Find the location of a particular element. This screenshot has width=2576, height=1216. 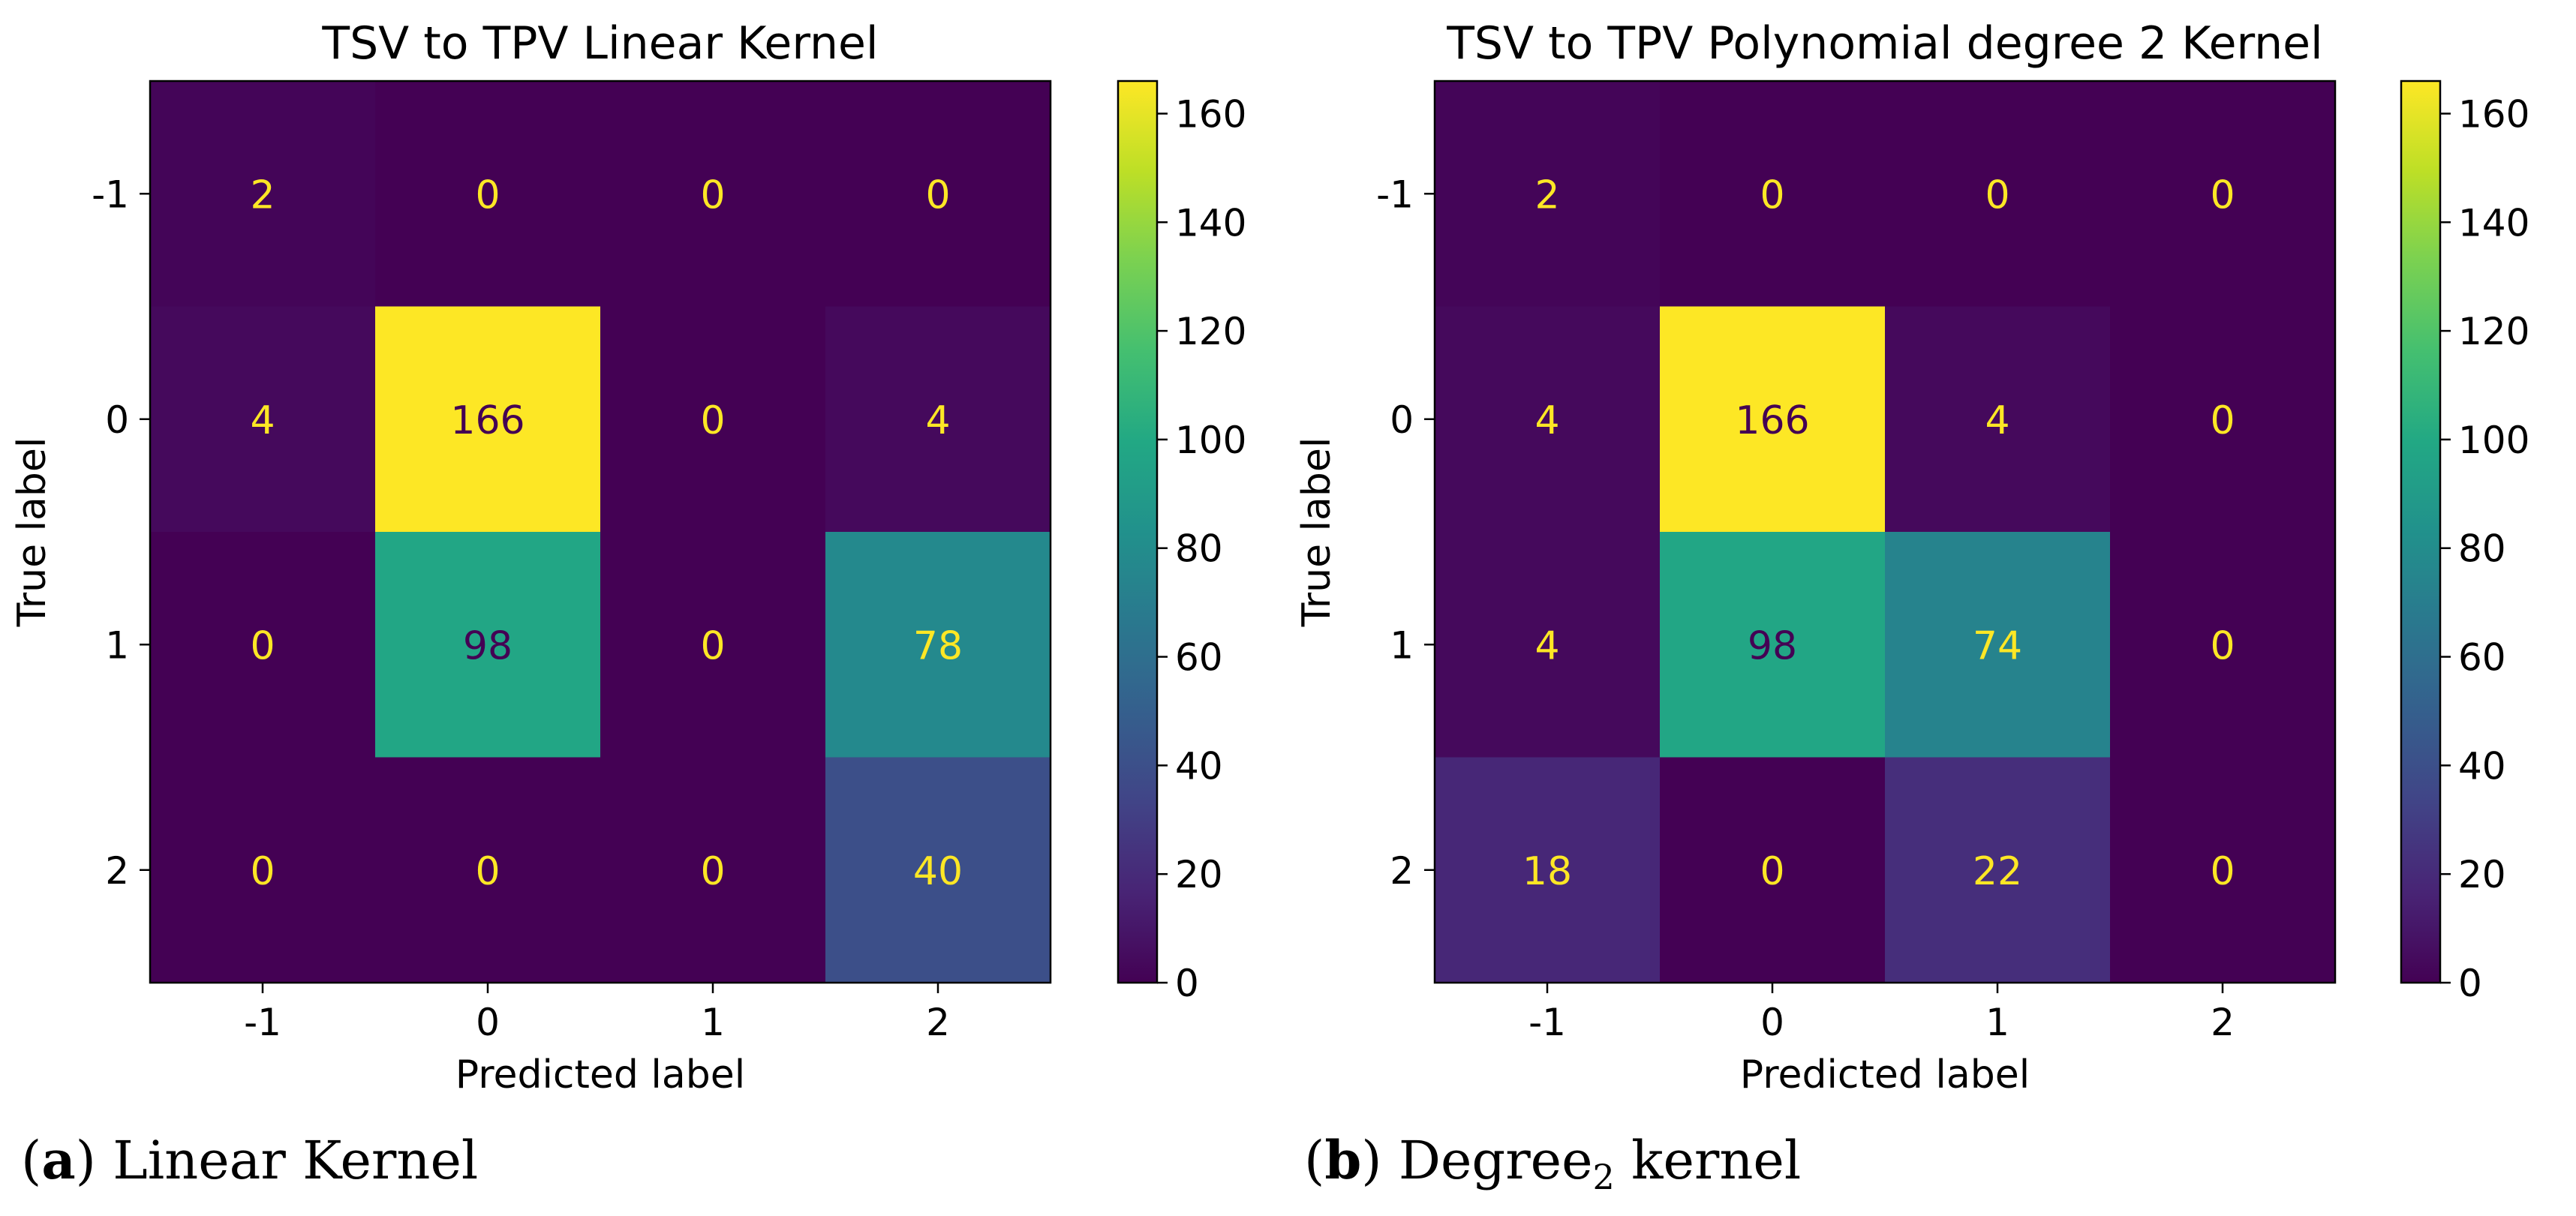

chart1-cell-r0-c1 is located at coordinates (1773, 194).